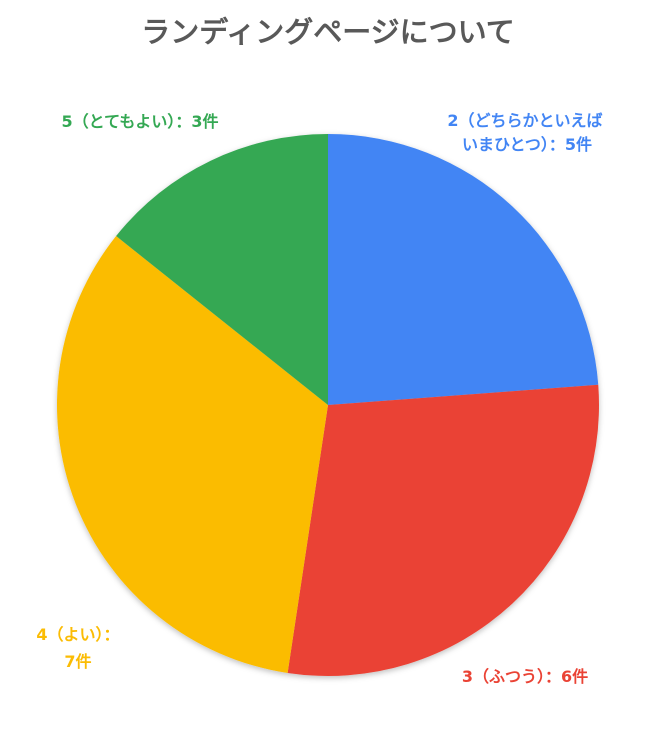 Image resolution: width=649 pixels, height=735 pixels. Describe the element at coordinates (524, 120) in the screenshot. I see `slice-label-2-line1: 2（どちらかといえば` at that location.